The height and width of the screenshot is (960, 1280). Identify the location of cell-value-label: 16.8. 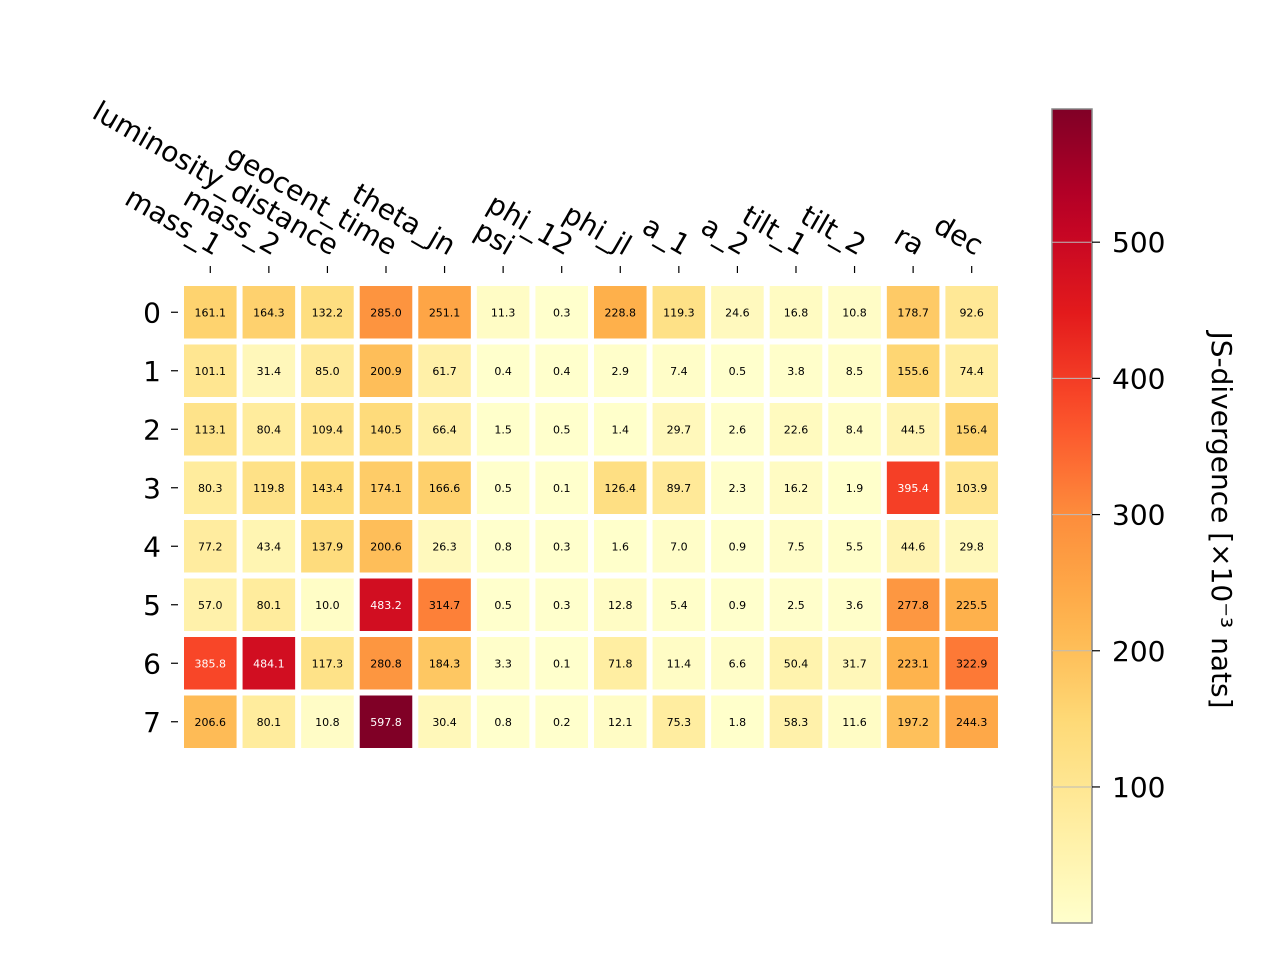
(796, 312).